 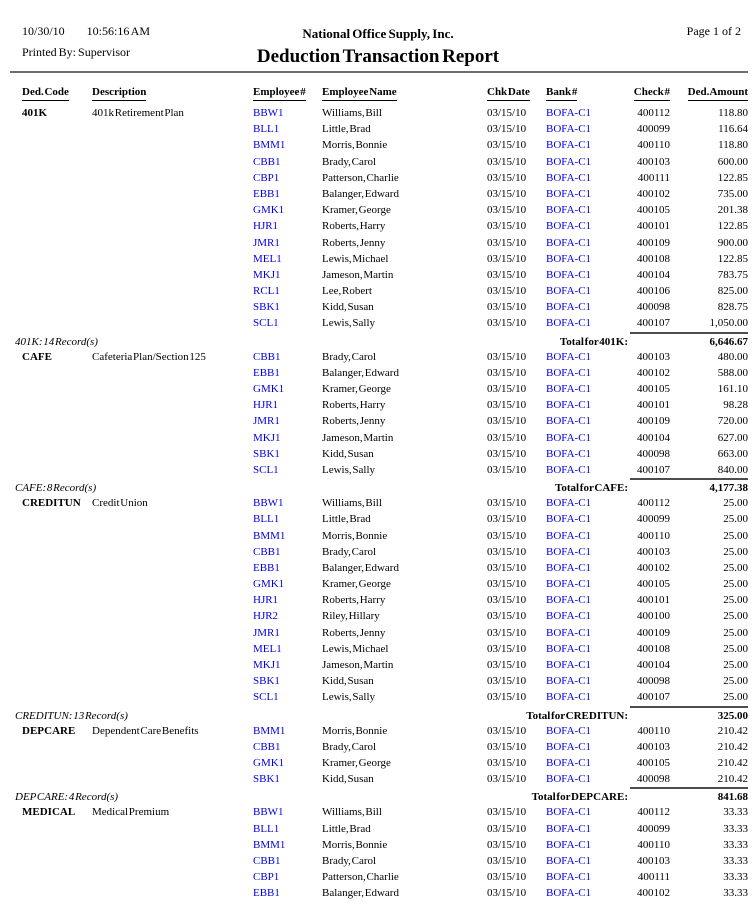 What do you see at coordinates (266, 291) in the screenshot?
I see `employee-number-link: RCL1` at bounding box center [266, 291].